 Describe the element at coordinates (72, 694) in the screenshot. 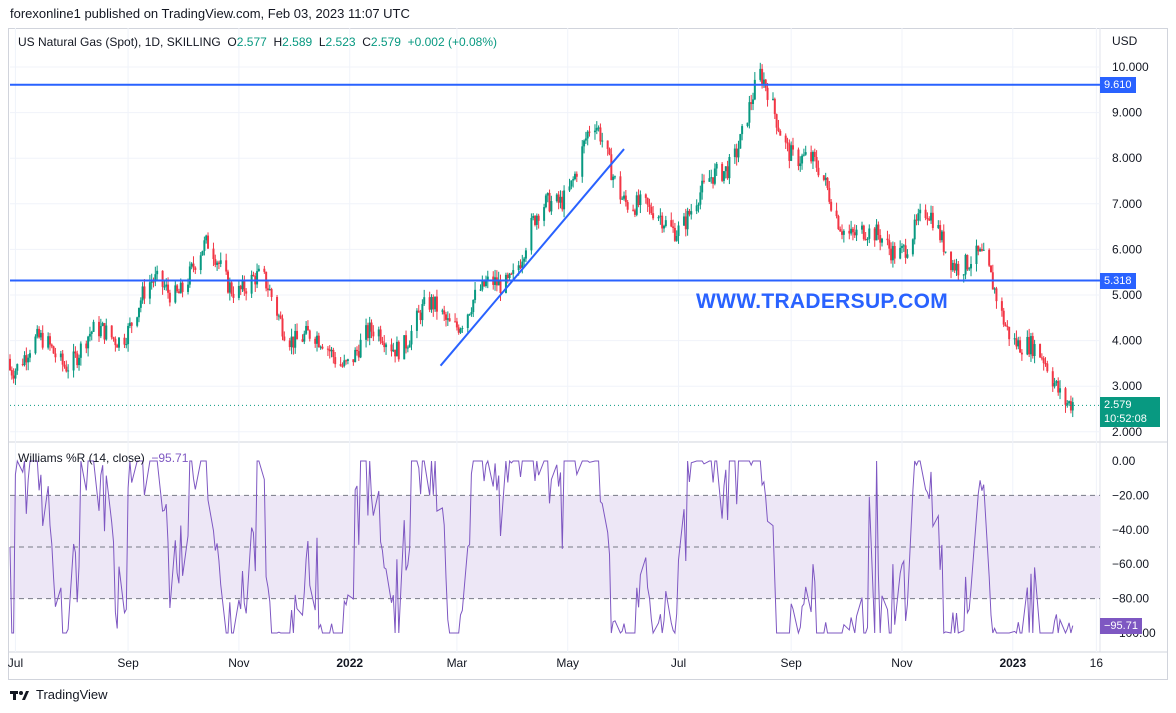

I see `footer-brand: TradingView` at that location.